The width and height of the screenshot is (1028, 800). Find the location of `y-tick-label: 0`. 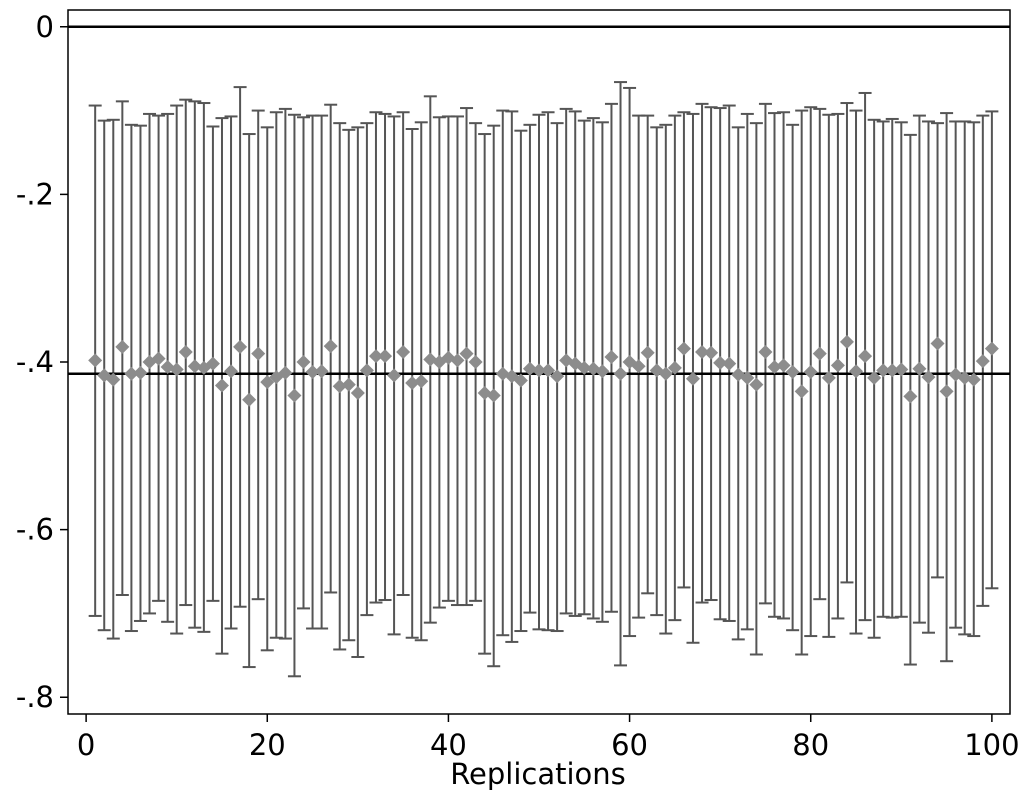

y-tick-label: 0 is located at coordinates (45, 27).